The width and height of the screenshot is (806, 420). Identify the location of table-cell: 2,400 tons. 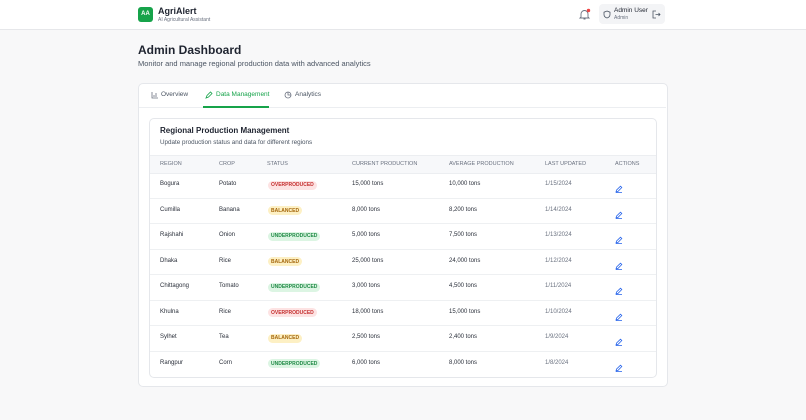
(463, 337).